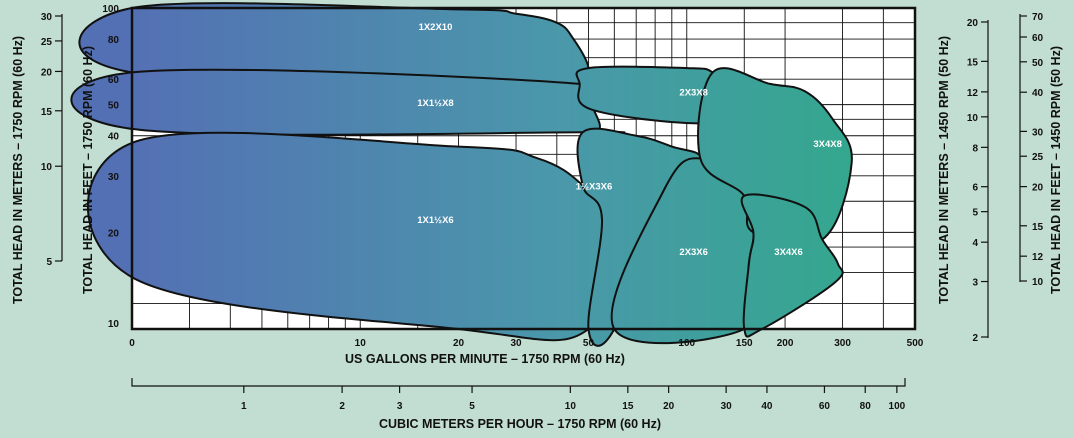 Image resolution: width=1074 pixels, height=438 pixels. Describe the element at coordinates (573, 399) in the screenshot. I see `x2-axis-ticks: 1 2 3 5 10 15 20 30 40 60 80 100` at that location.